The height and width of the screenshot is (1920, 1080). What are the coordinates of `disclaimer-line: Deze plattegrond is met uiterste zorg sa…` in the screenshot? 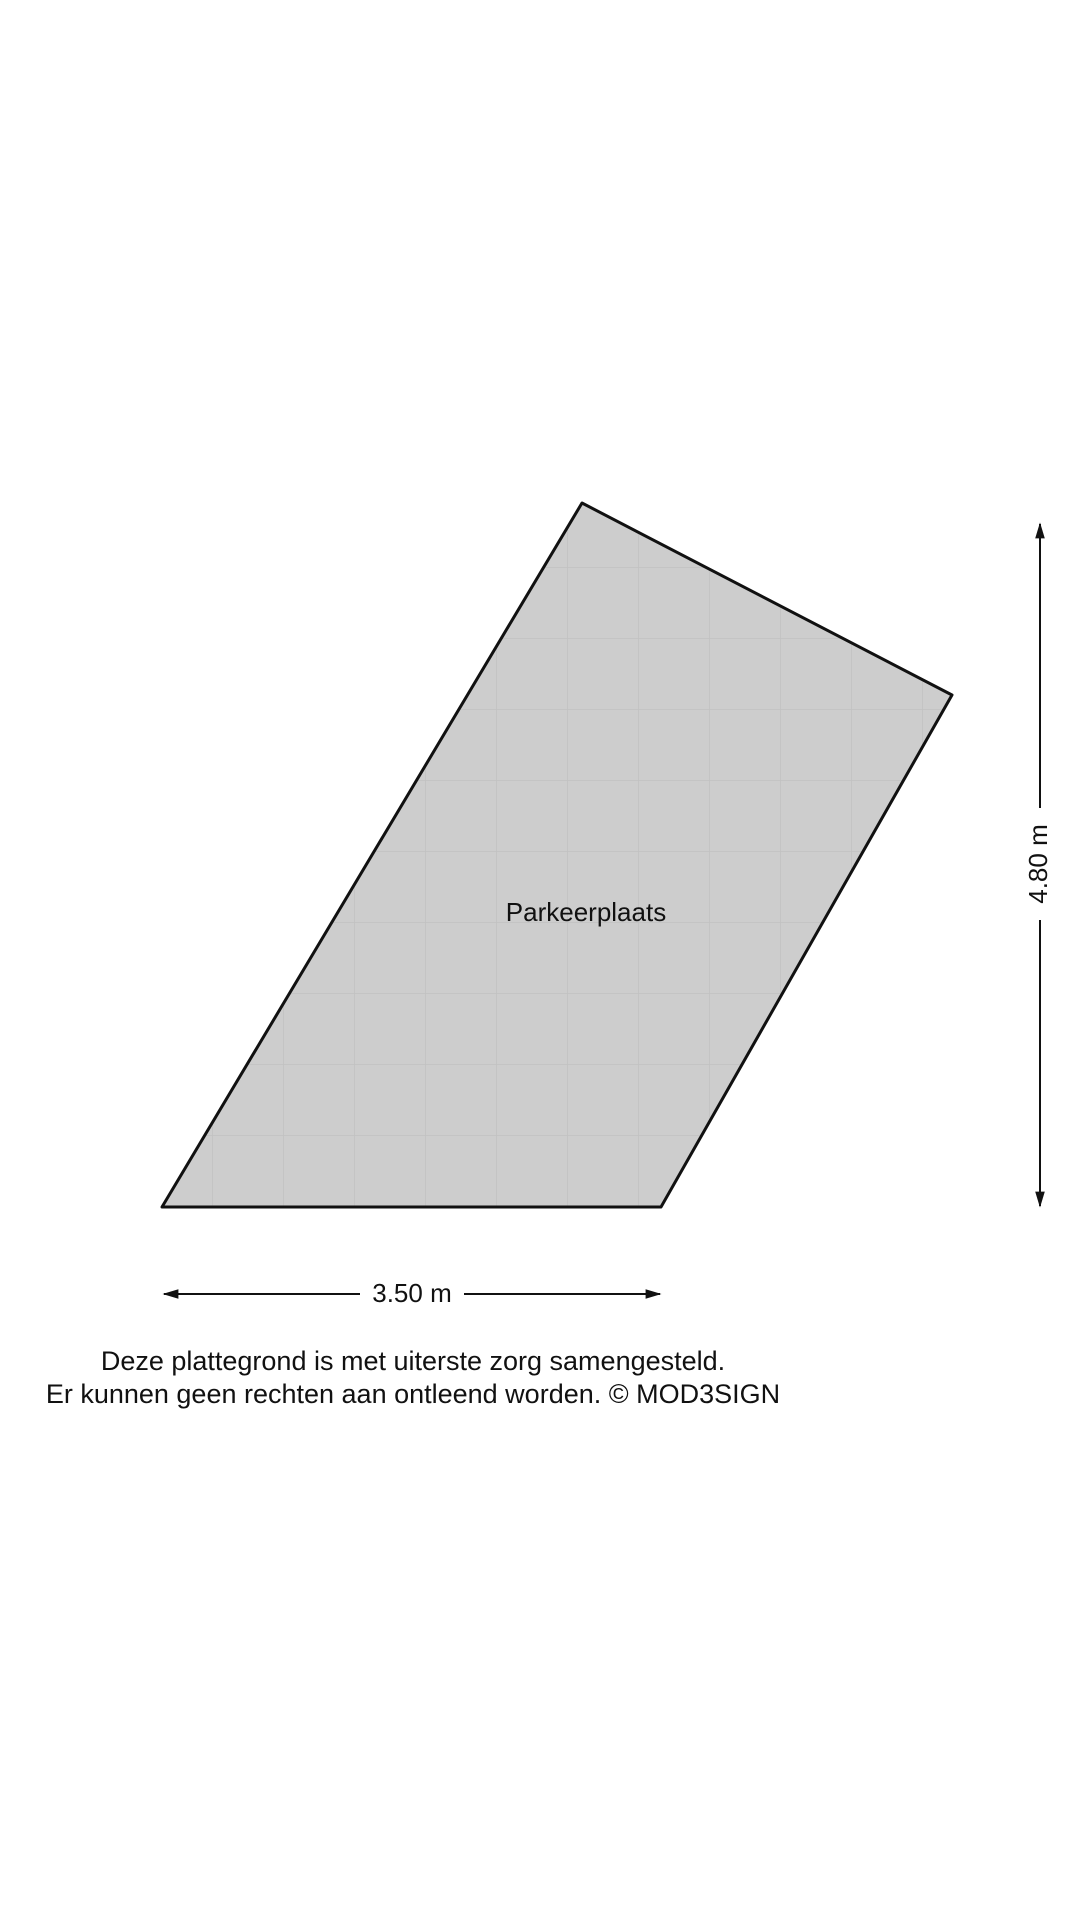 It's located at (413, 1361).